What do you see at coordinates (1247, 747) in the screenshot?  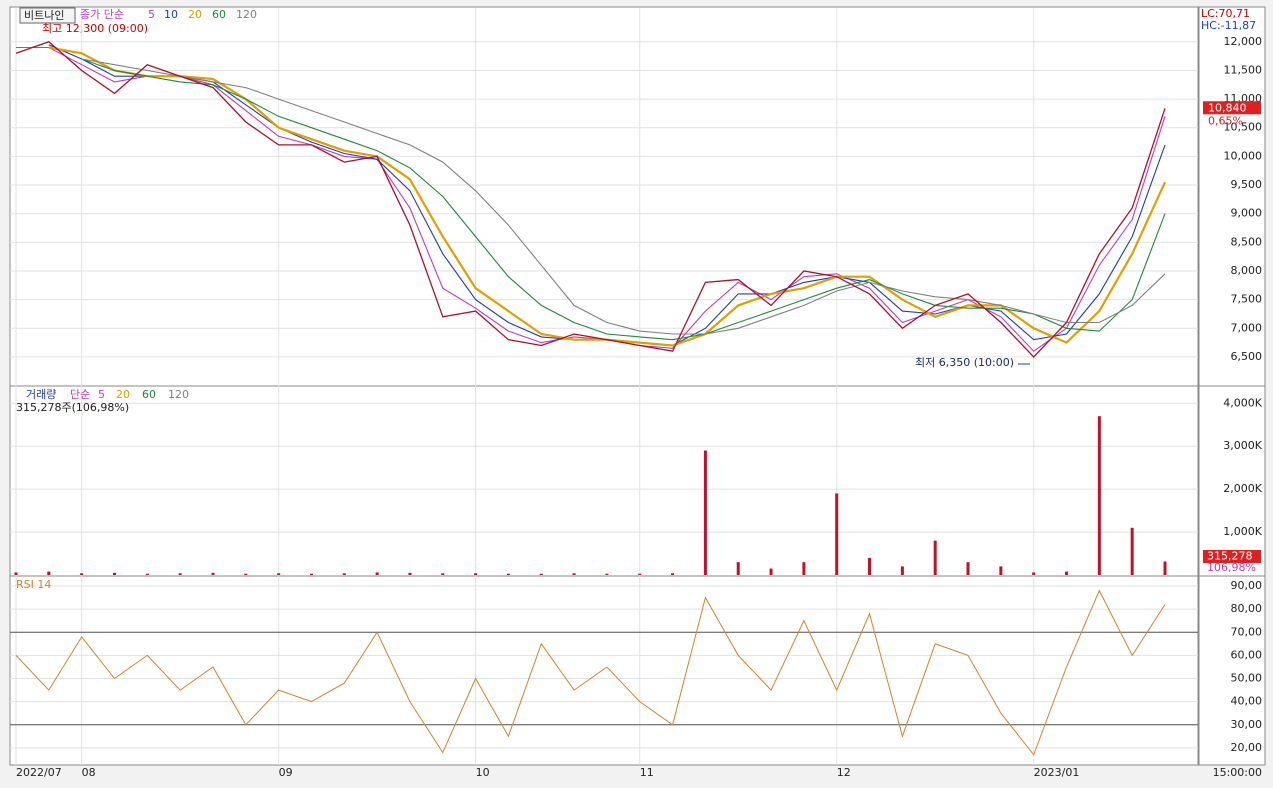 I see `y-tick-label: 20,00` at bounding box center [1247, 747].